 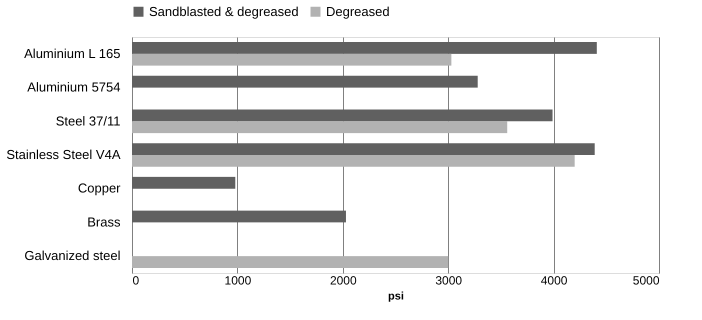 I want to click on x-tick-label: 1000, so click(x=238, y=281).